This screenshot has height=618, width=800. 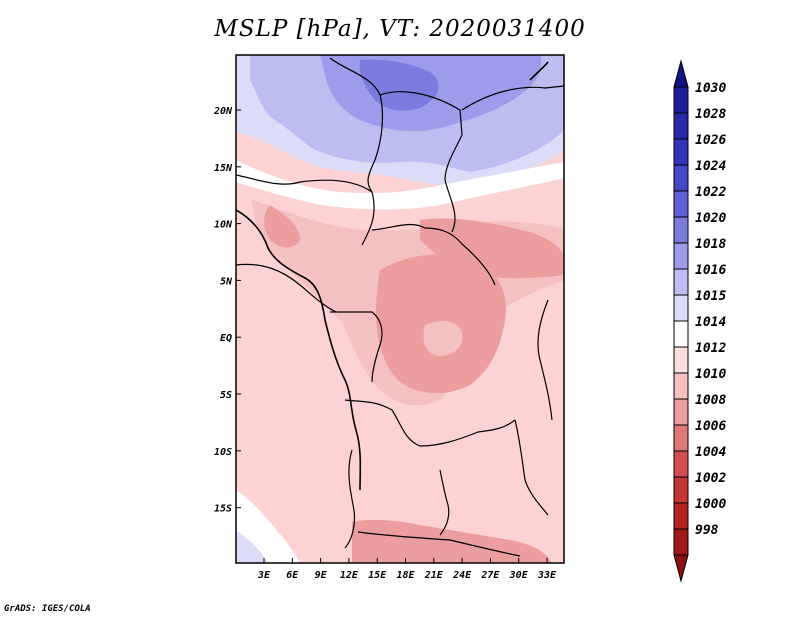 I want to click on colorbar-label: 1002, so click(x=710, y=478).